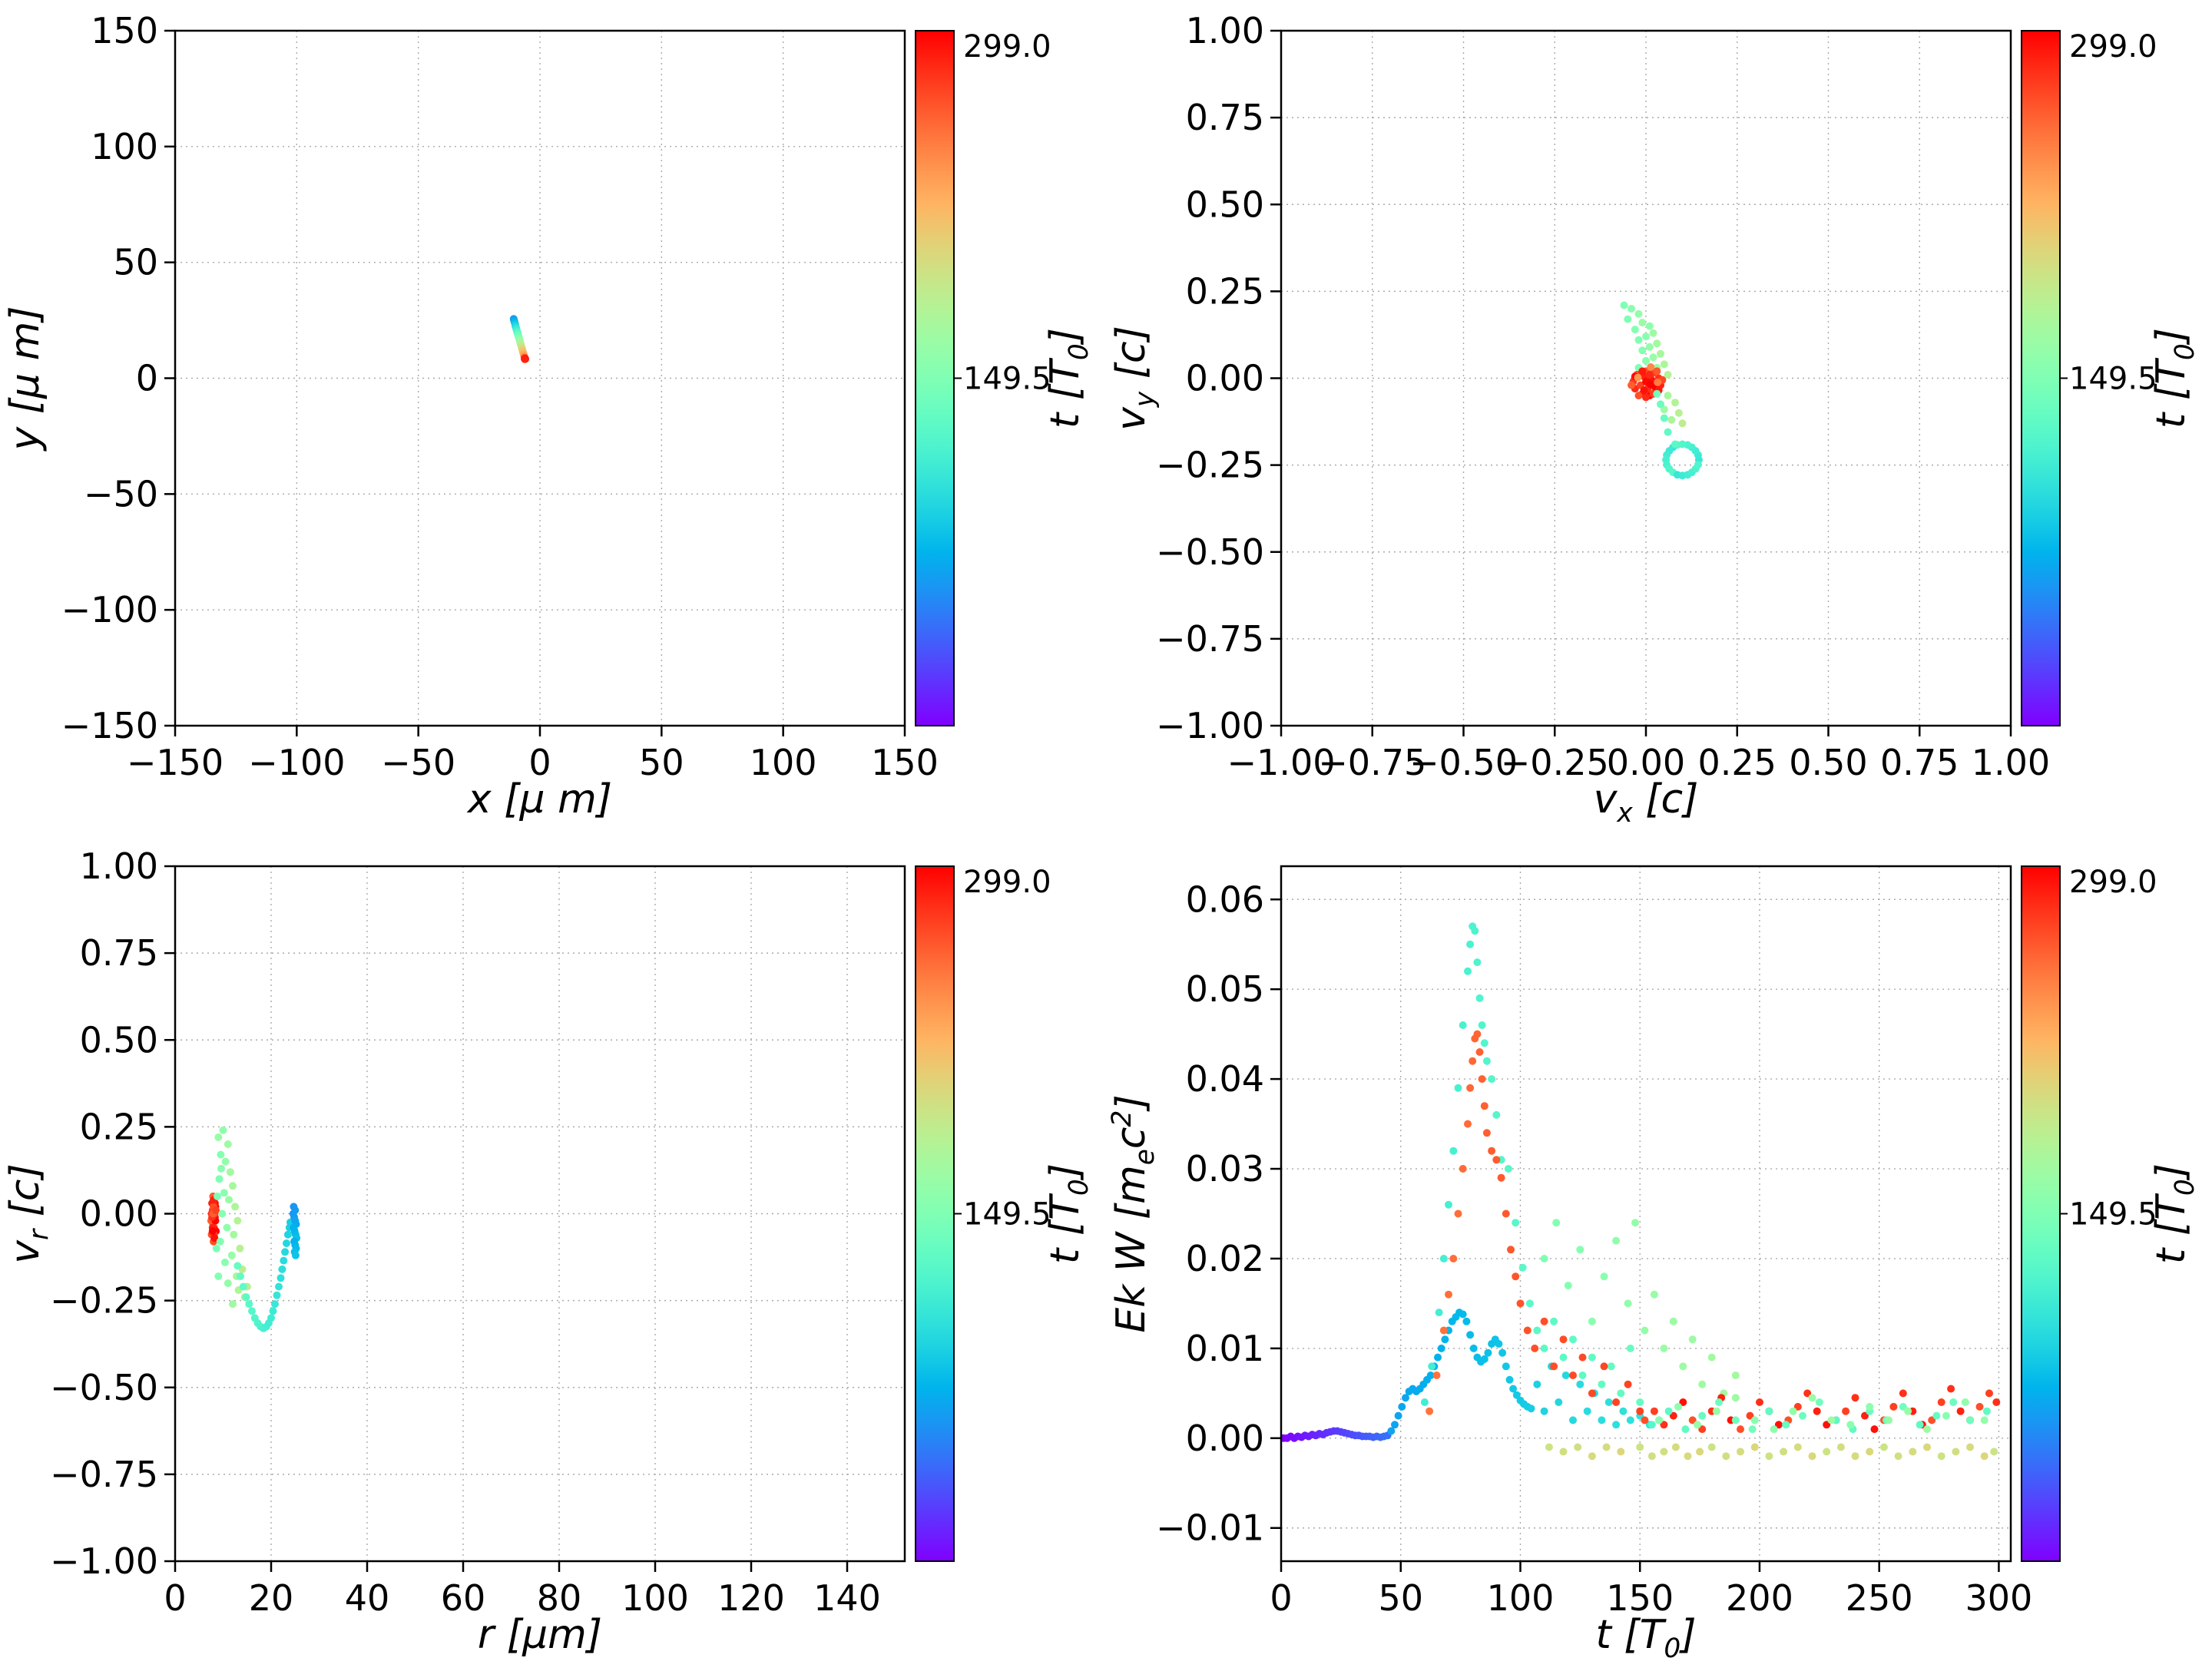 Image resolution: width=2212 pixels, height=1671 pixels. I want to click on x-tick-label: 0.00, so click(1646, 762).